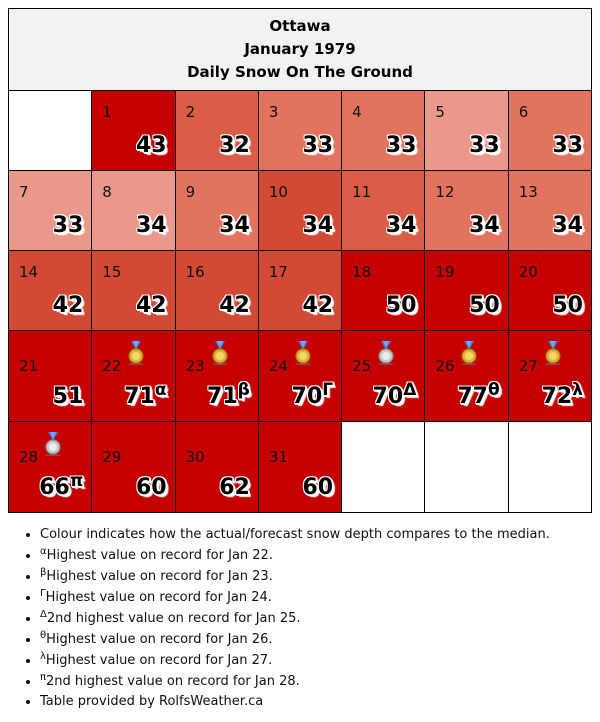  What do you see at coordinates (362, 192) in the screenshot?
I see `day-number: 11` at bounding box center [362, 192].